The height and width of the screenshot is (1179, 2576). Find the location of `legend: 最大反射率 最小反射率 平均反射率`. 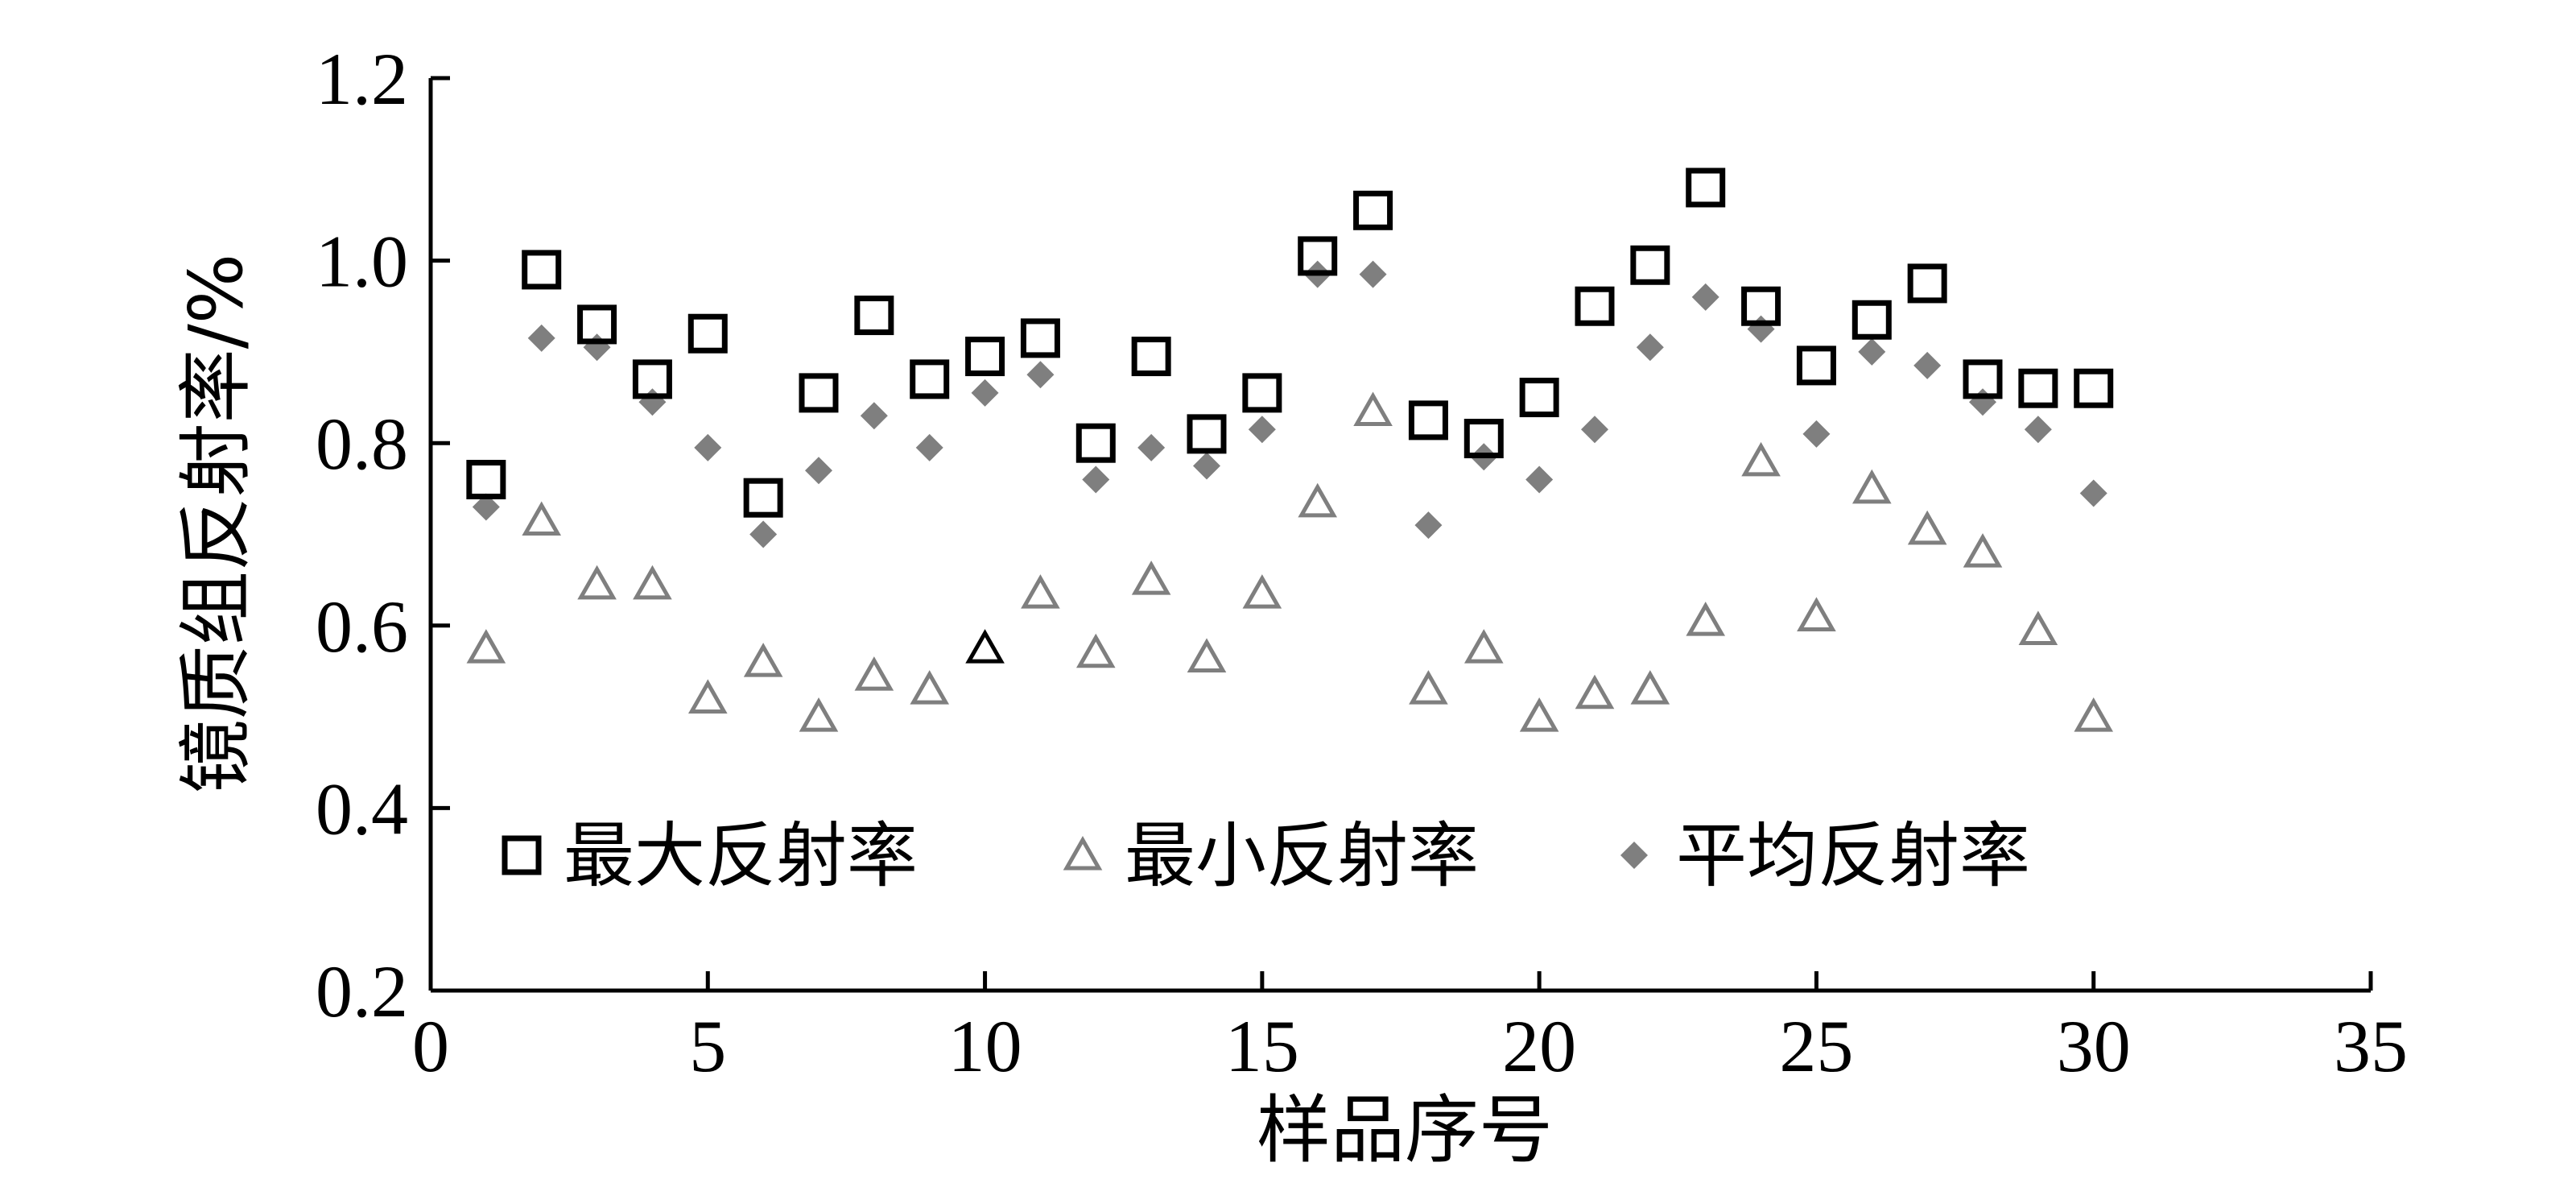

legend: 最大反射率 最小反射率 平均反射率 is located at coordinates (1266, 856).